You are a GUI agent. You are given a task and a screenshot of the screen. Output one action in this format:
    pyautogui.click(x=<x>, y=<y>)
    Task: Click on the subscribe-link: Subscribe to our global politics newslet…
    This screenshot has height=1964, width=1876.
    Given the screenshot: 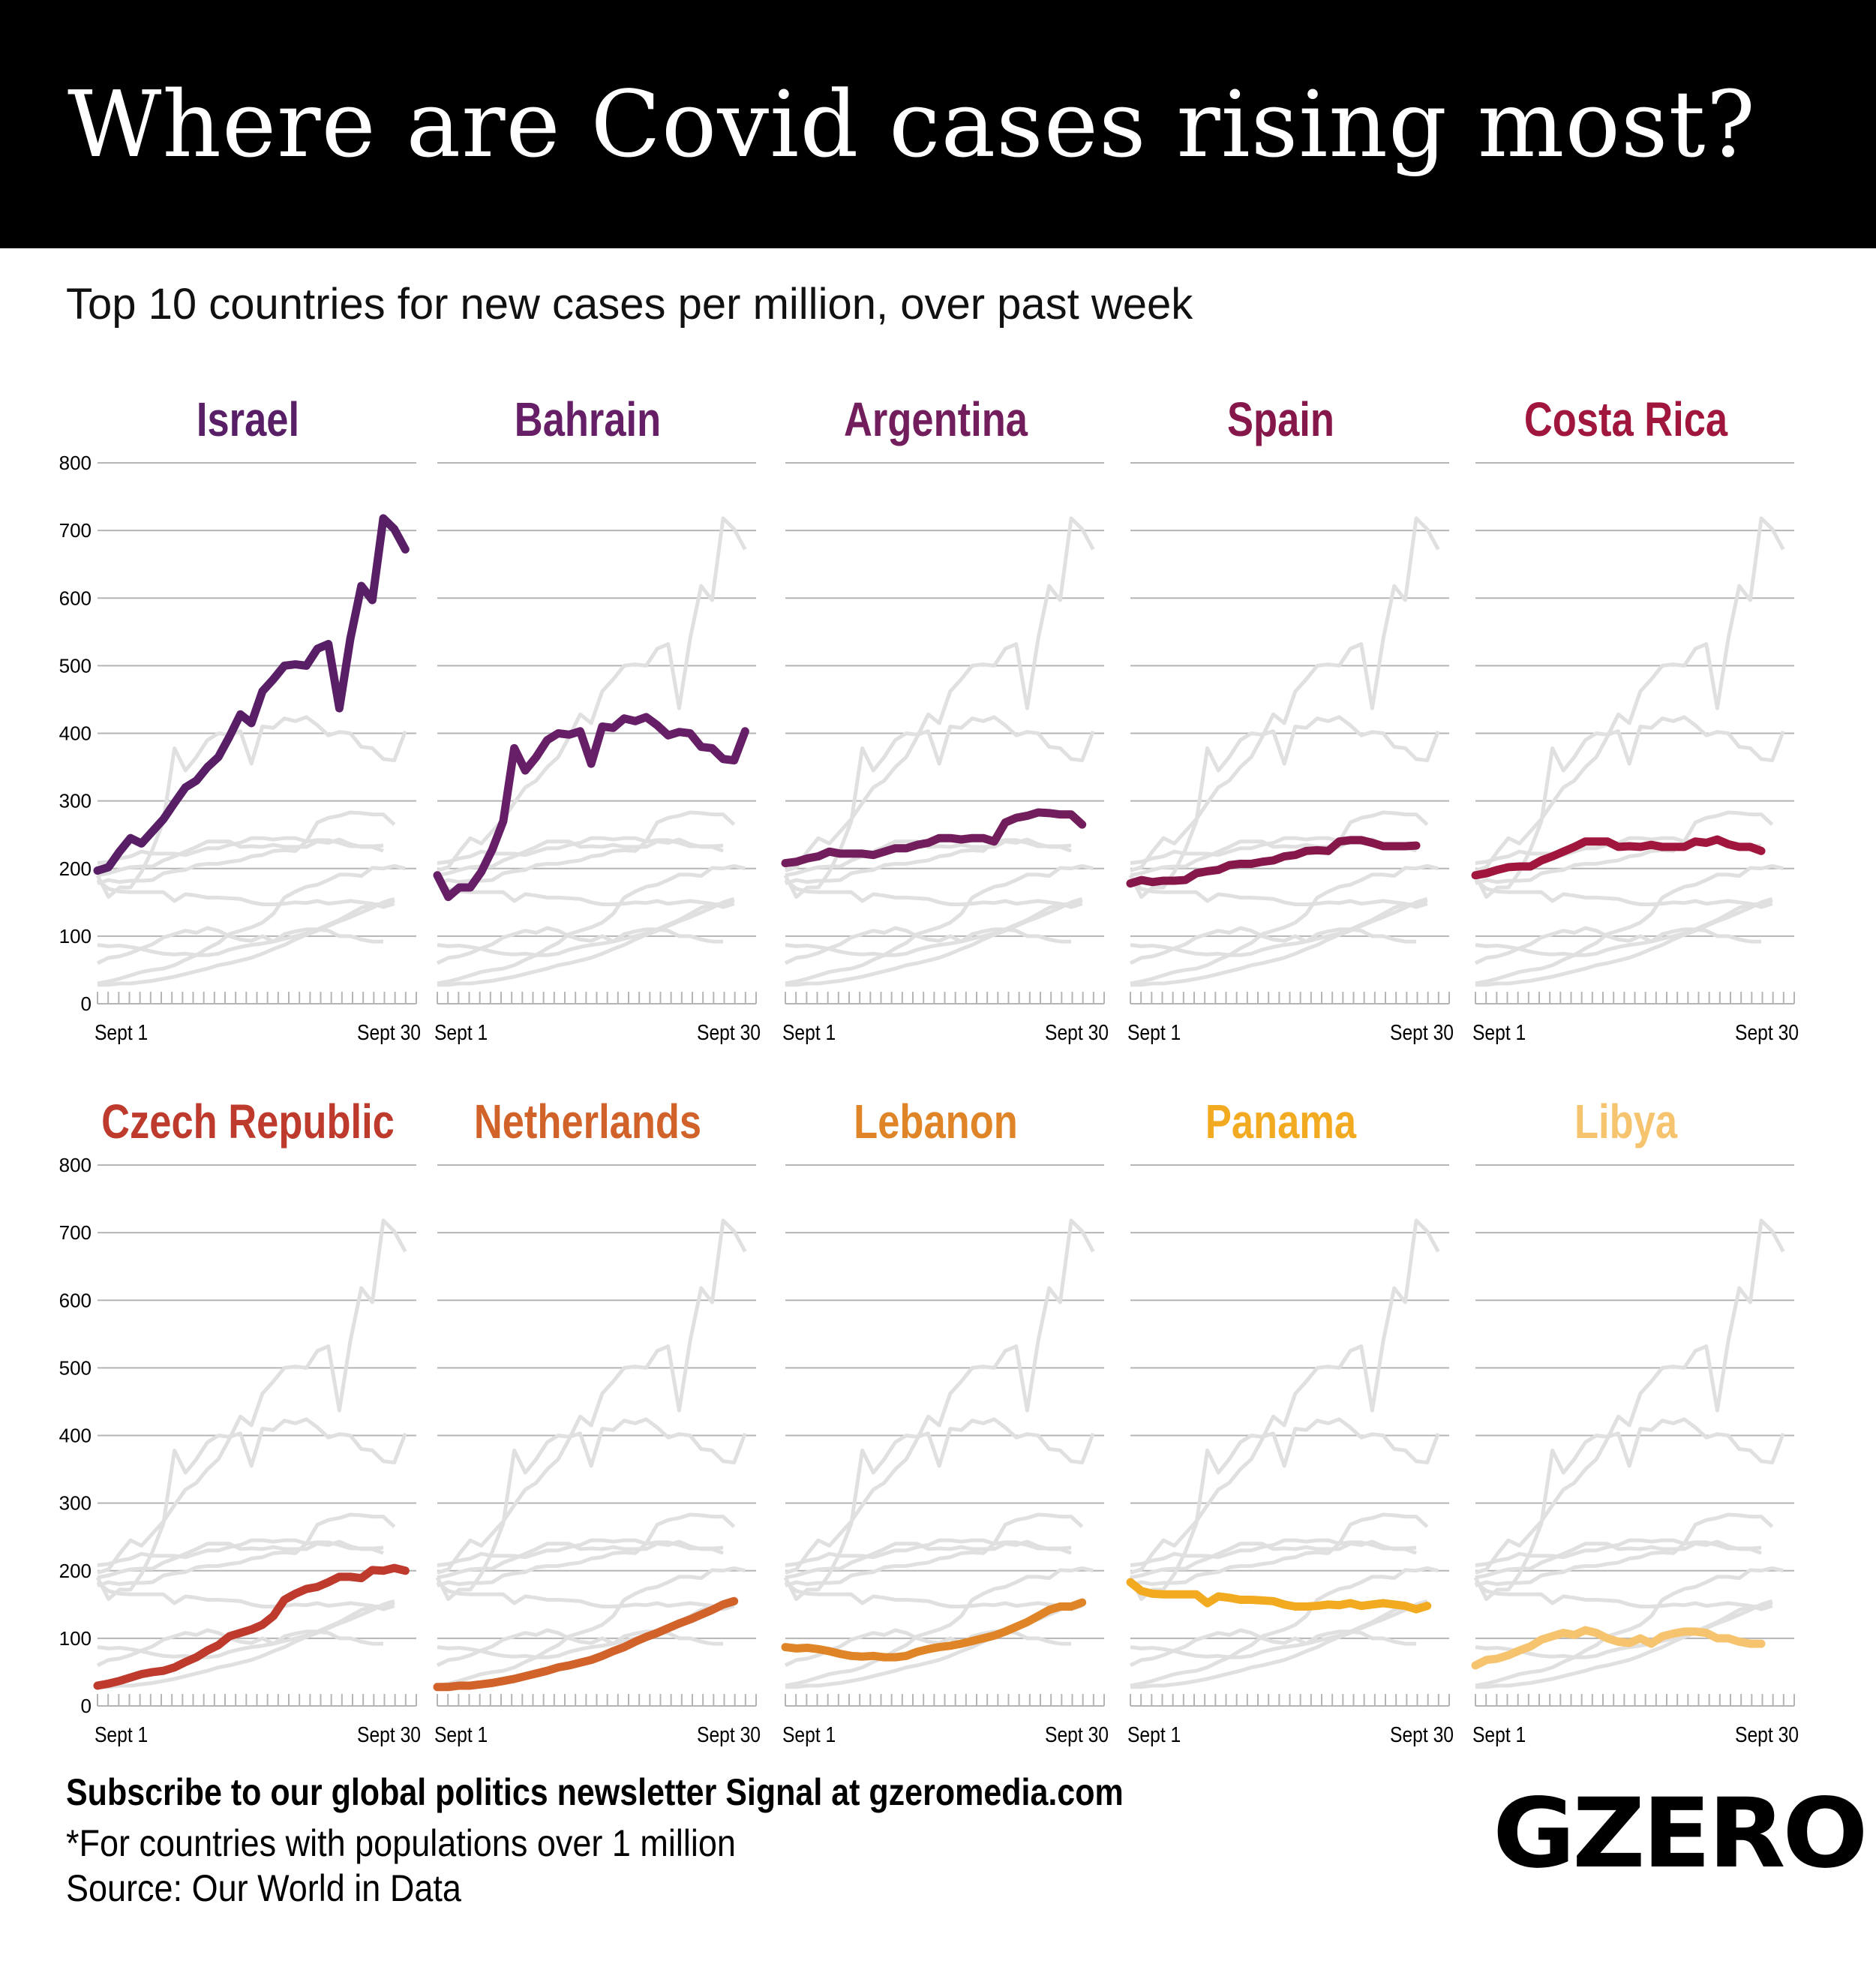 What is the action you would take?
    pyautogui.click(x=595, y=1792)
    